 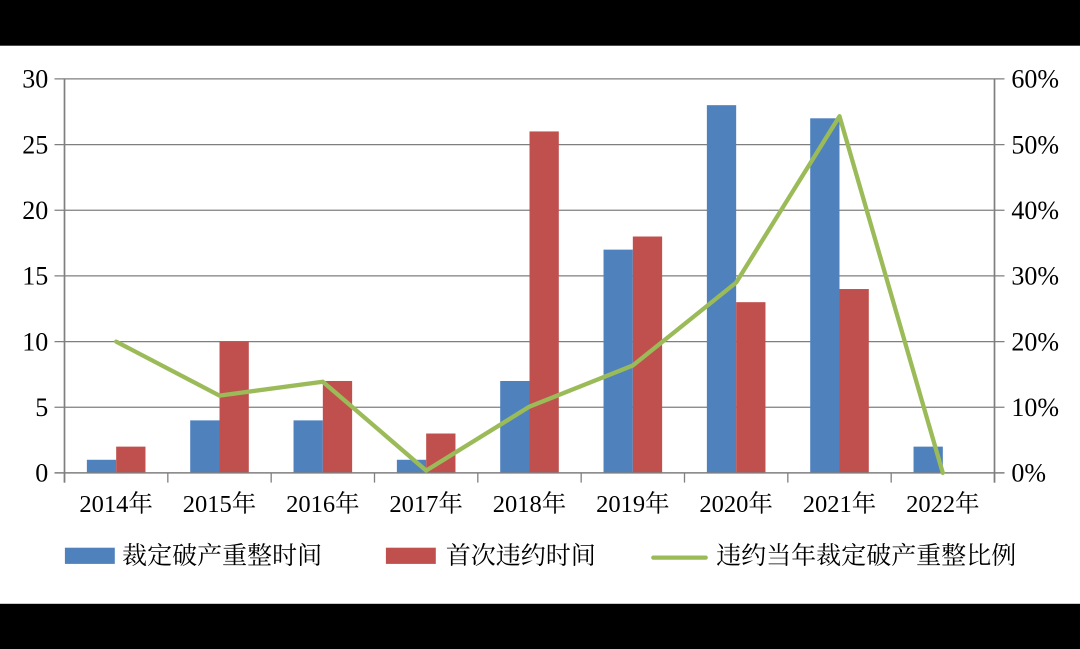 What do you see at coordinates (1028, 473) in the screenshot?
I see `svg-text: 0%` at bounding box center [1028, 473].